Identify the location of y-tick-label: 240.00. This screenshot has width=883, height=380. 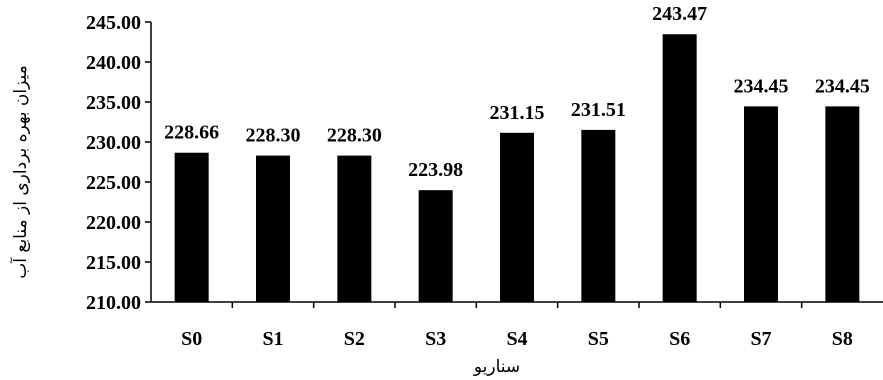
(113, 63).